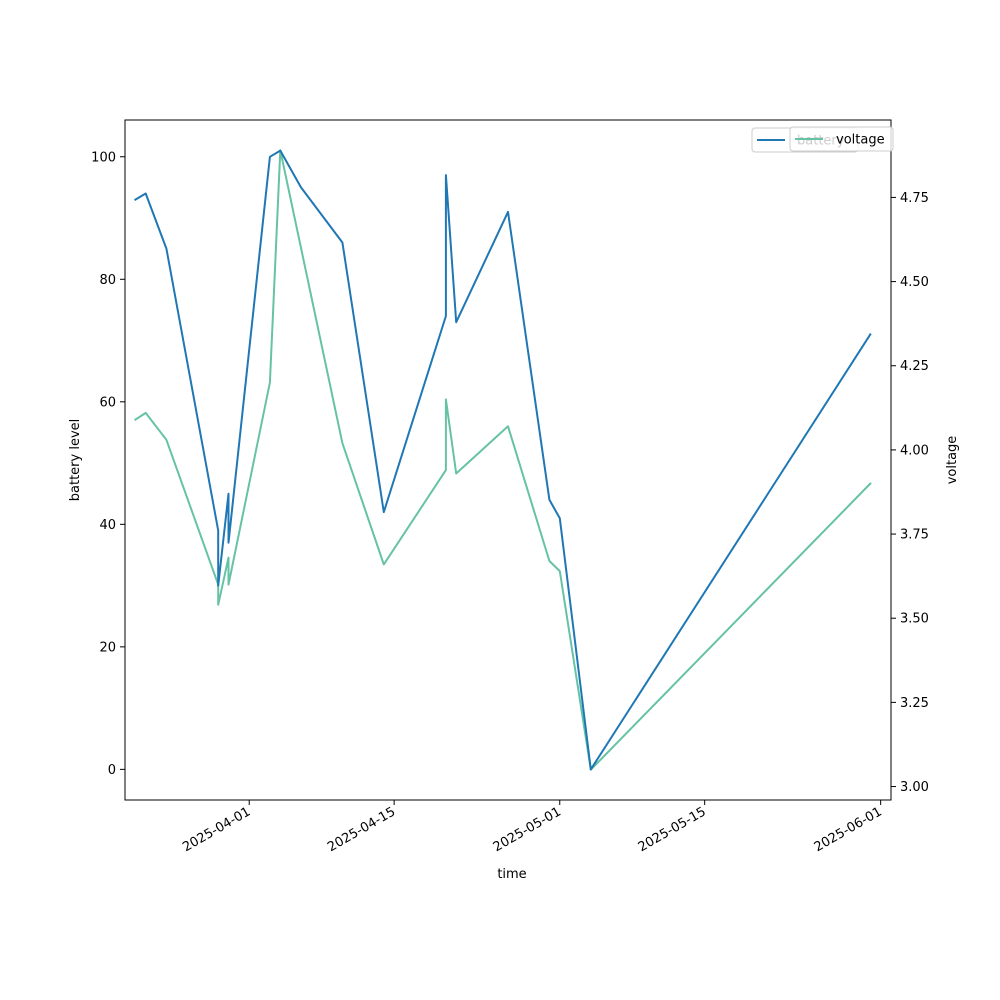  I want to click on y-left-tick-label: 20, so click(107, 647).